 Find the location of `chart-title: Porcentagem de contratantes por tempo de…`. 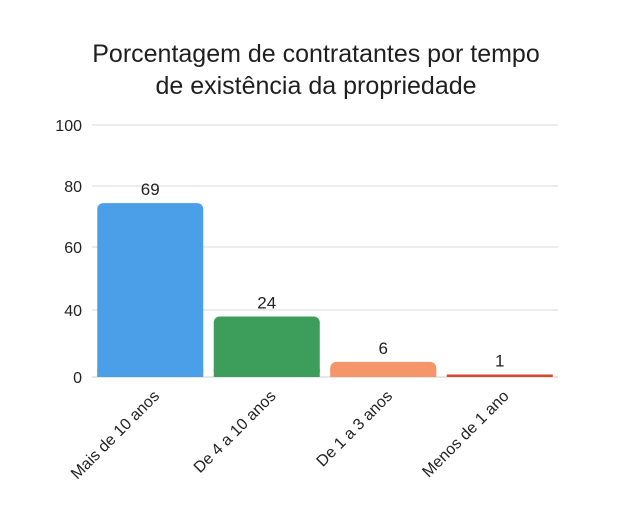

chart-title: Porcentagem de contratantes por tempo de… is located at coordinates (316, 70).